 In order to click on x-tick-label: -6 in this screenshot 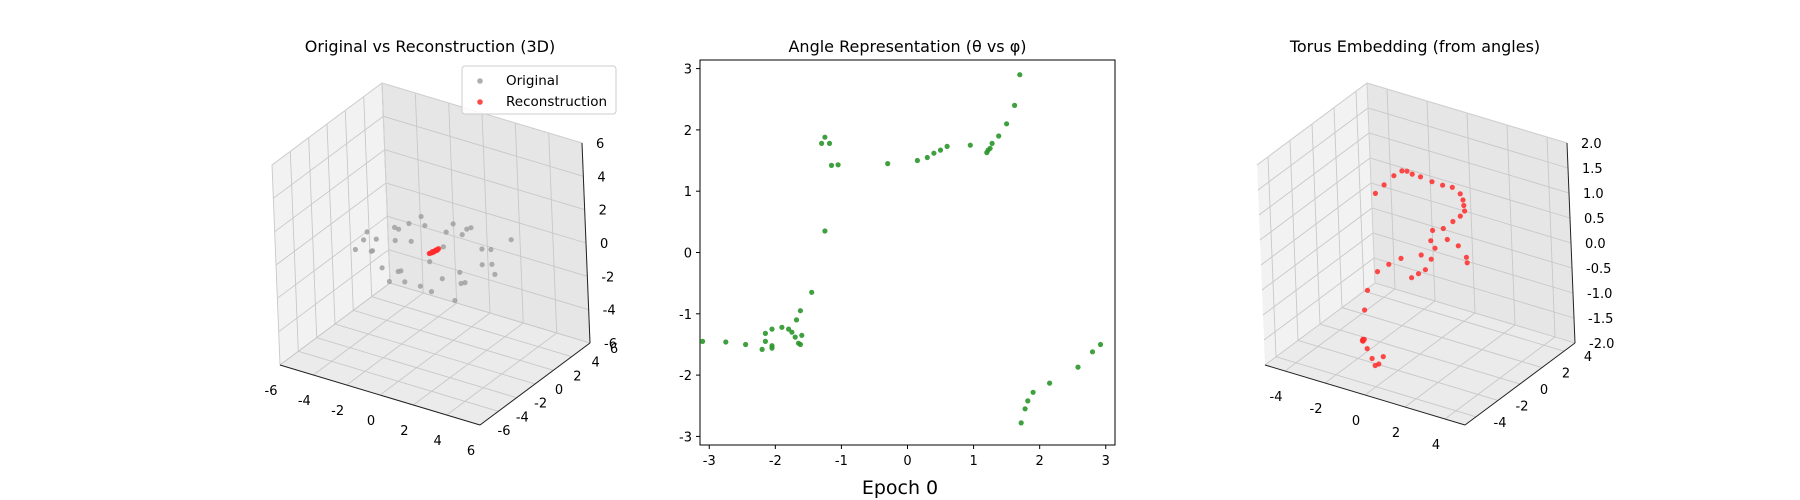, I will do `click(271, 391)`.